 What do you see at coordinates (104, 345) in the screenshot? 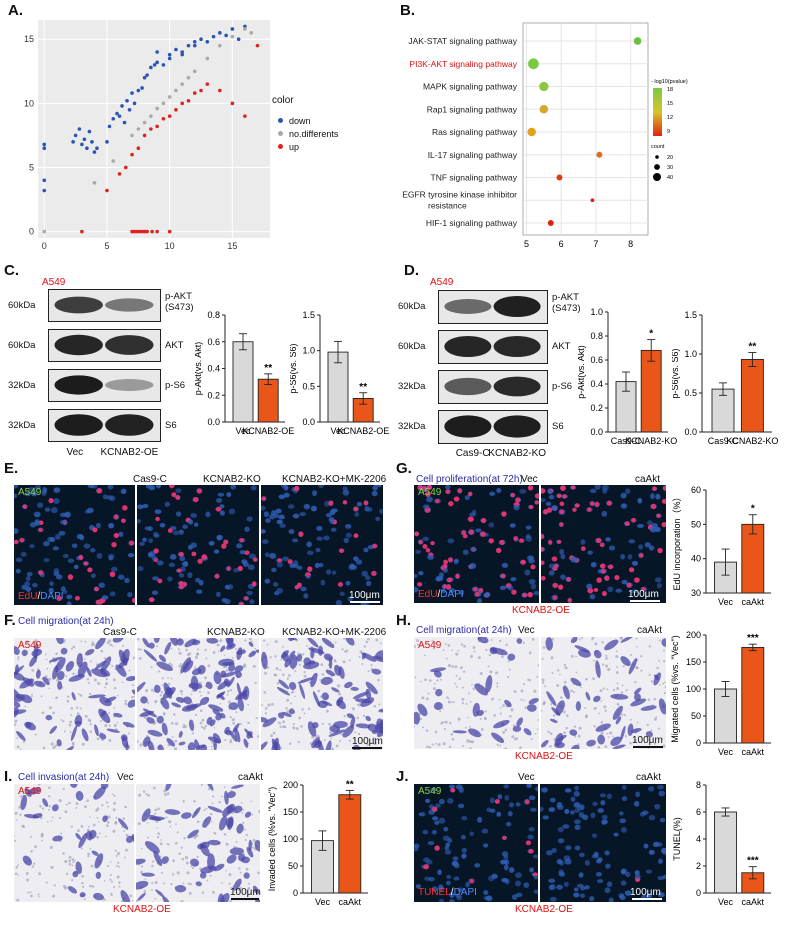
I see `panel-c-blot-strip` at bounding box center [104, 345].